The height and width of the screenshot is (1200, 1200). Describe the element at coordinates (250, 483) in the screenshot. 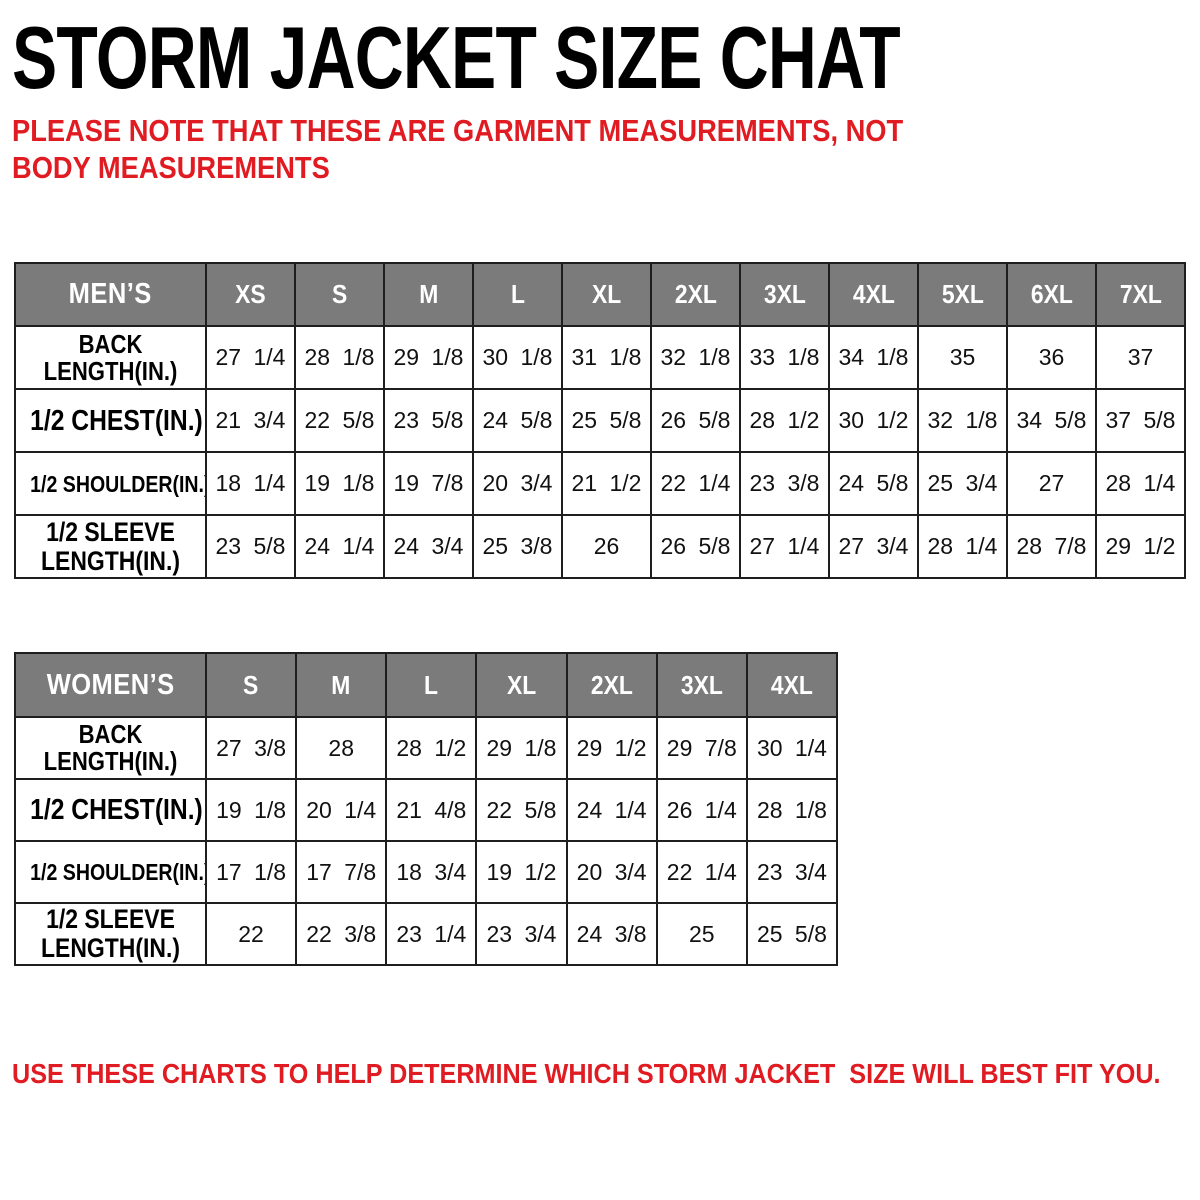

I see `size-value-cell: 18 1/4` at that location.